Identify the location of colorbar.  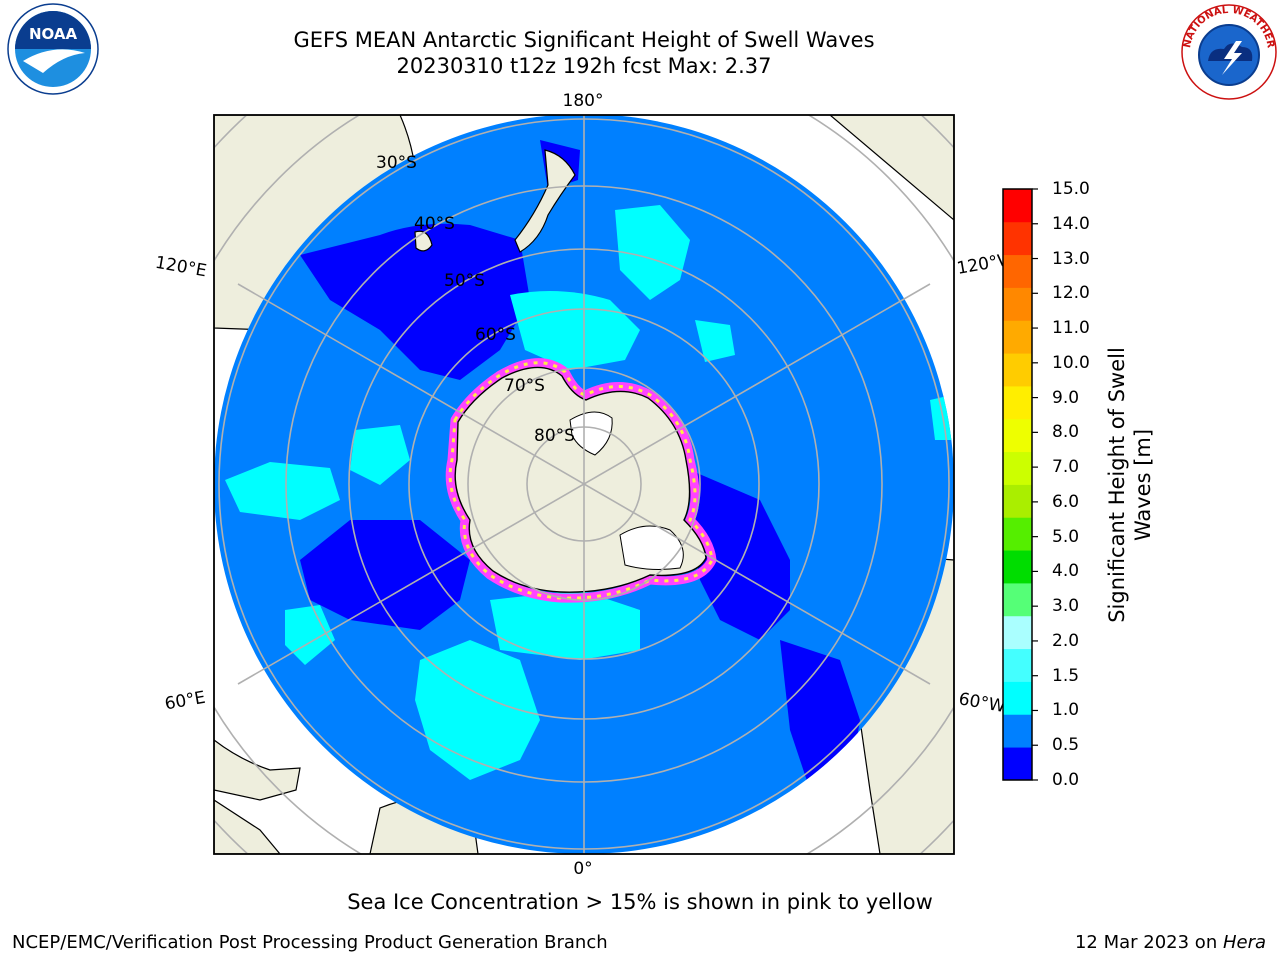
(1020, 484).